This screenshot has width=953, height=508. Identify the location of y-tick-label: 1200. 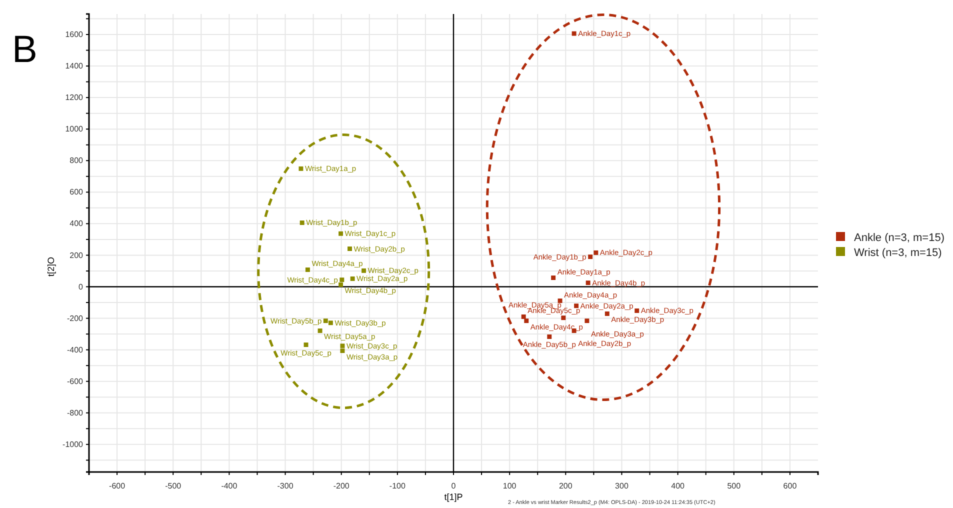
(74, 97).